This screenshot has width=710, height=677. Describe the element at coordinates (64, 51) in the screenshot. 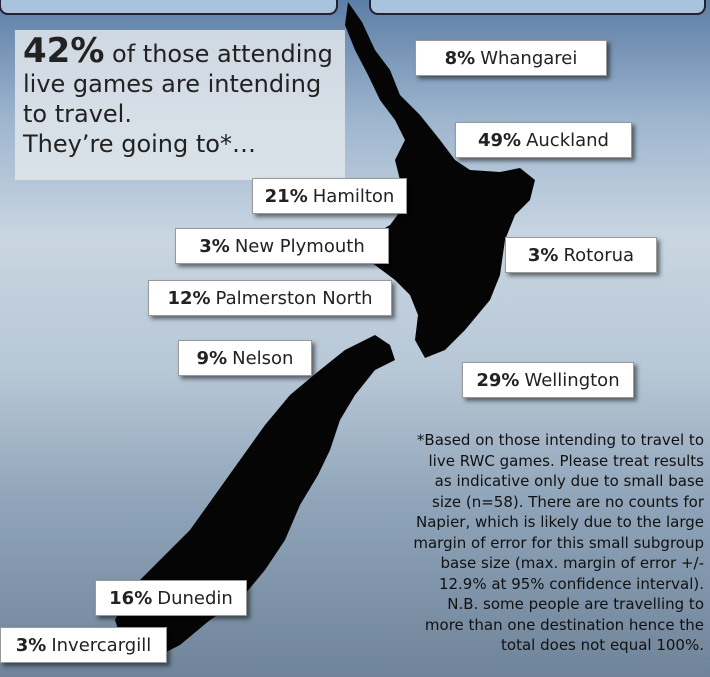

I see `headline-pct: 42%` at that location.